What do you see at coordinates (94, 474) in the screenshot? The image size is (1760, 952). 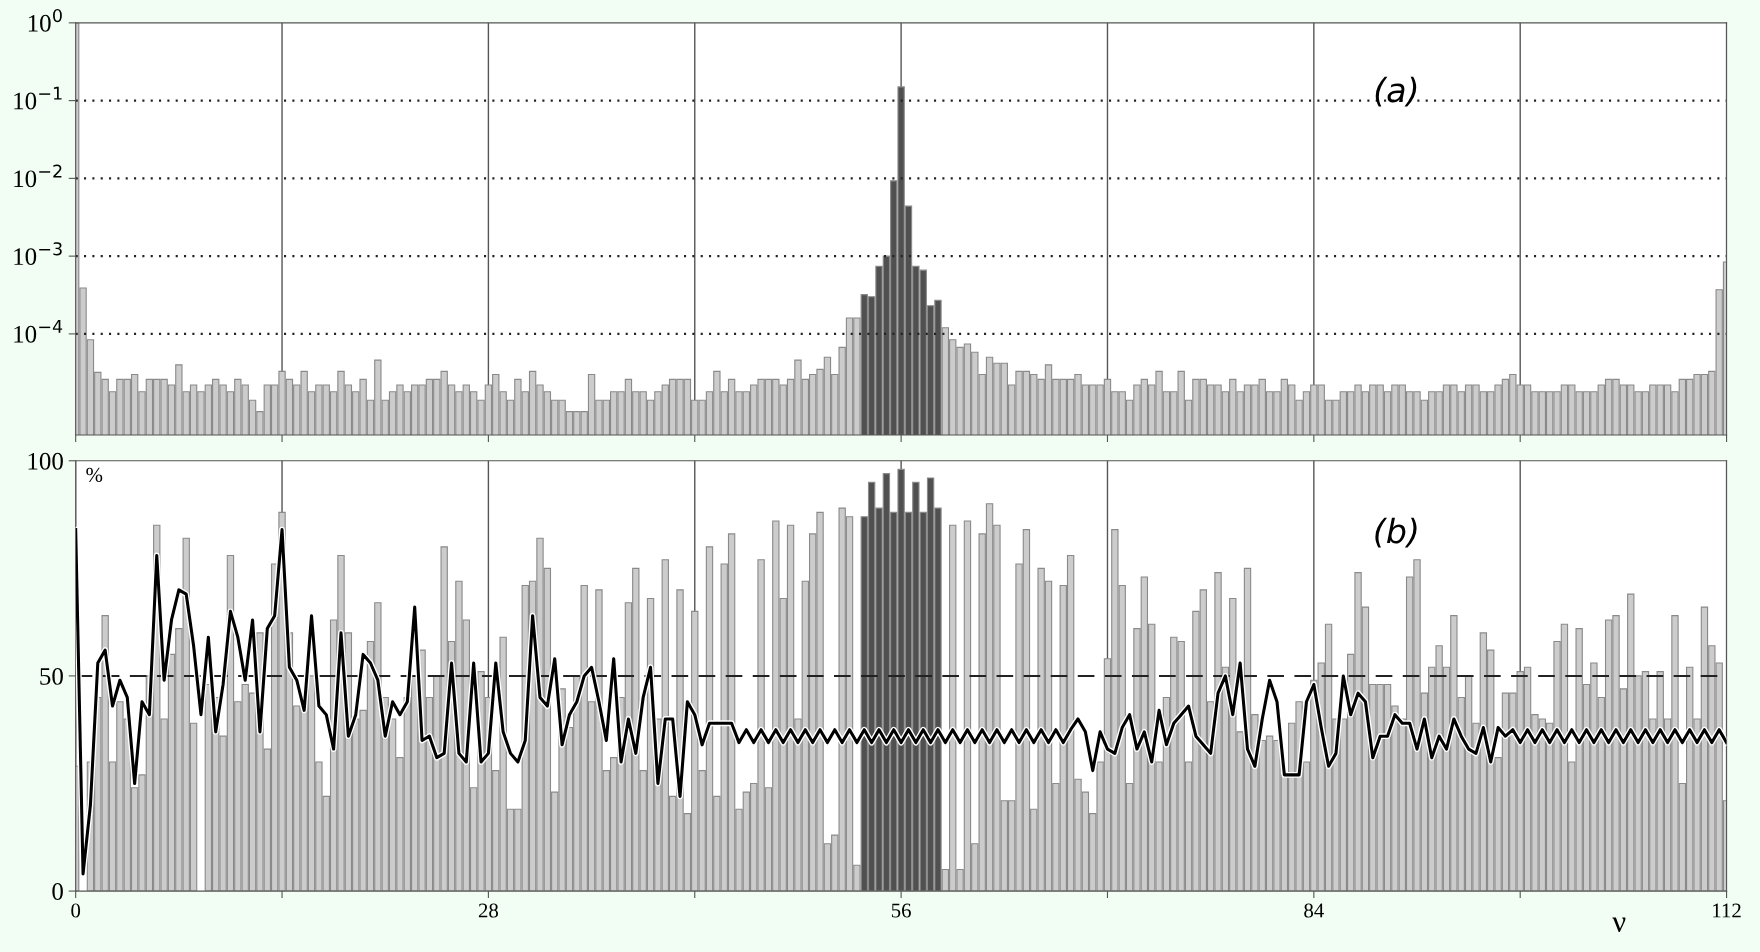 I see `y-axis-title: %` at bounding box center [94, 474].